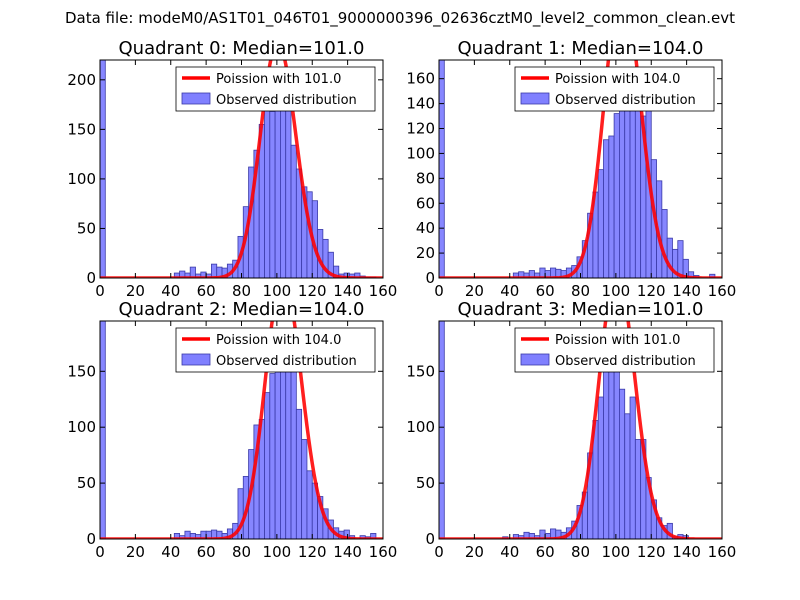 The image size is (800, 600). Describe the element at coordinates (86, 228) in the screenshot. I see `y-tick-label: 50` at that location.